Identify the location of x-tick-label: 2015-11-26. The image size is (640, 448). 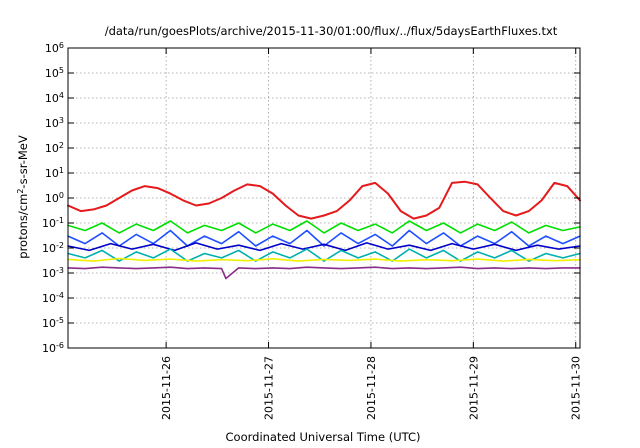
(166, 388).